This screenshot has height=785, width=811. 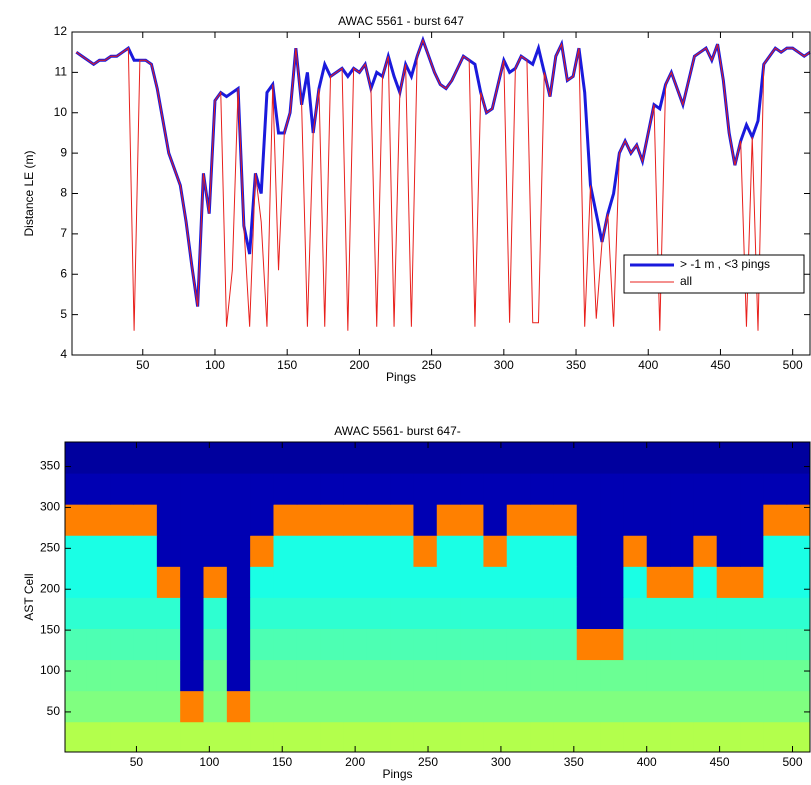 What do you see at coordinates (29, 596) in the screenshot?
I see `y-axis-label: AST Cell` at bounding box center [29, 596].